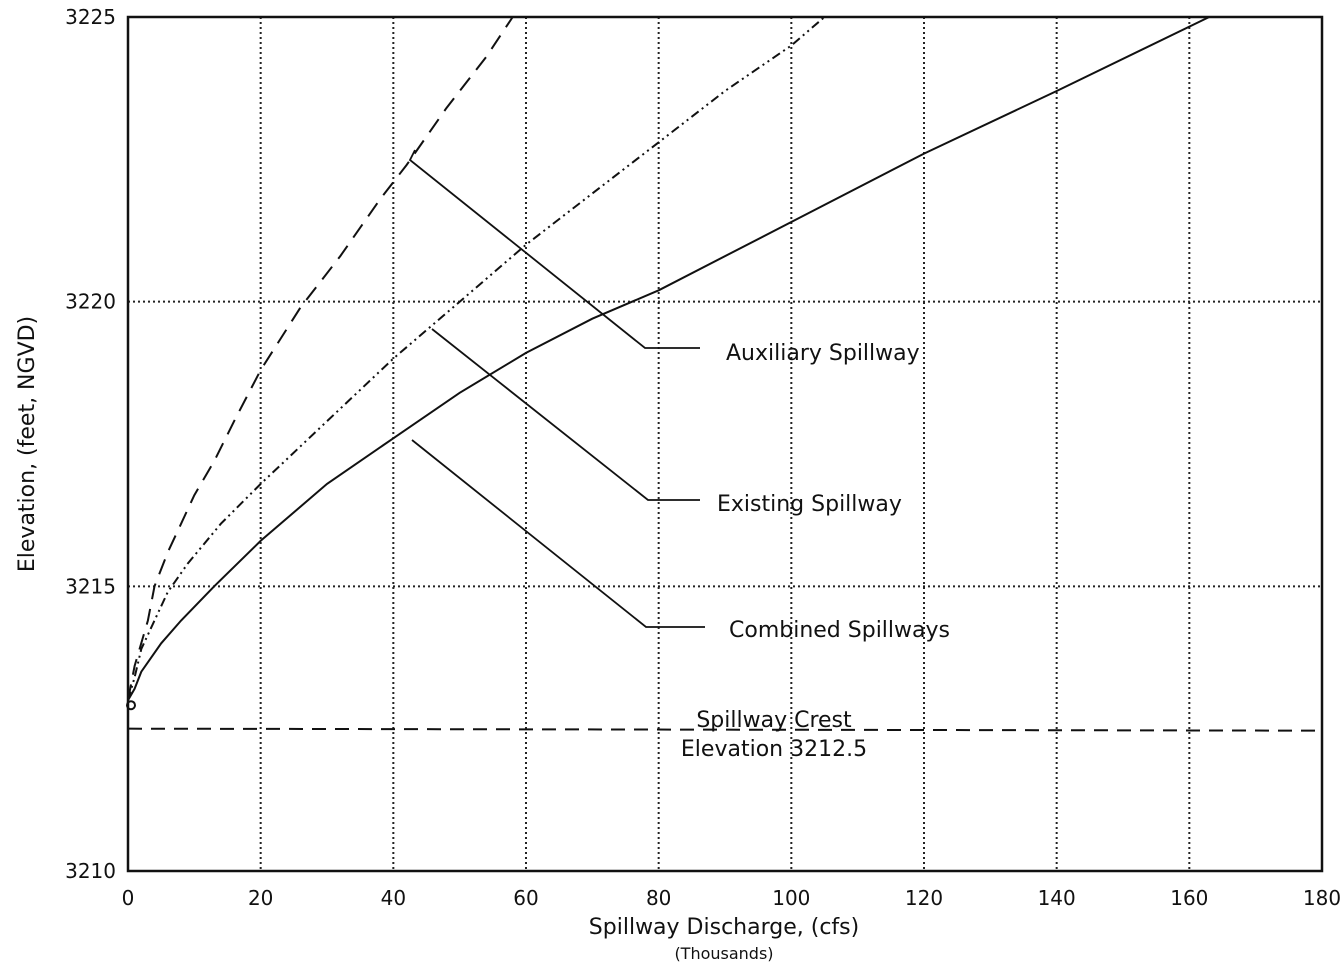 Image resolution: width=1344 pixels, height=970 pixels. Describe the element at coordinates (90, 17) in the screenshot. I see `y-tick-label: 3225` at that location.